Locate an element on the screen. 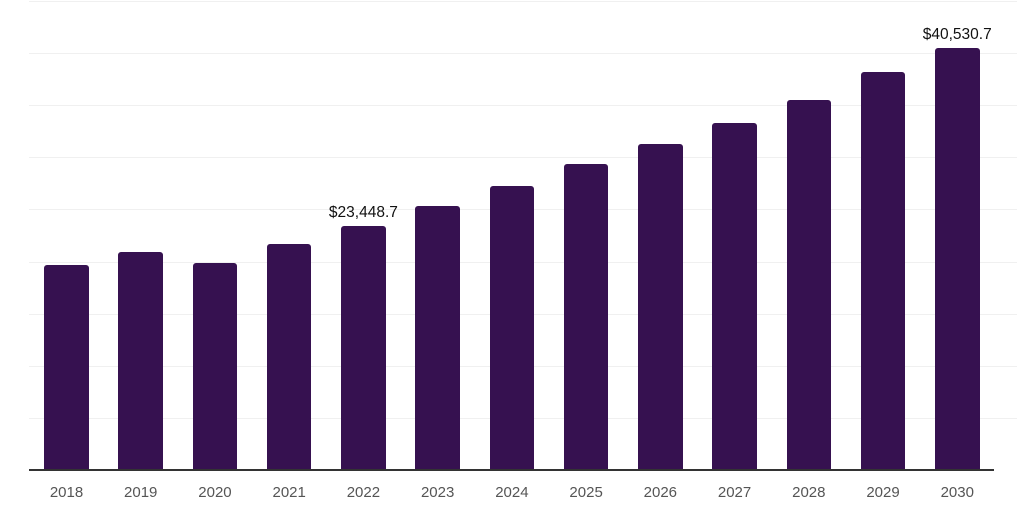  x-tick-2025: 2025 is located at coordinates (586, 492).